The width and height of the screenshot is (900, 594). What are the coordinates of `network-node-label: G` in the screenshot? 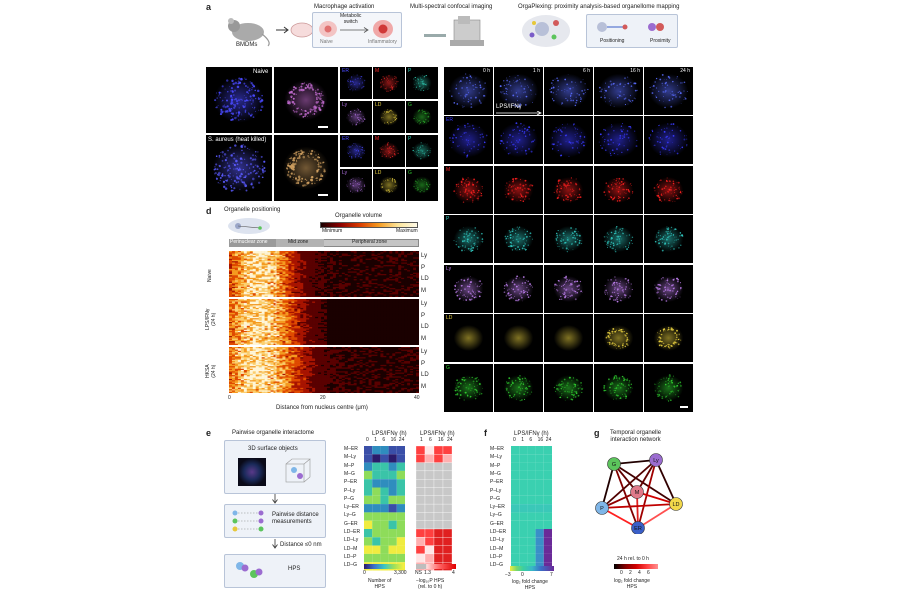 It's located at (614, 465).